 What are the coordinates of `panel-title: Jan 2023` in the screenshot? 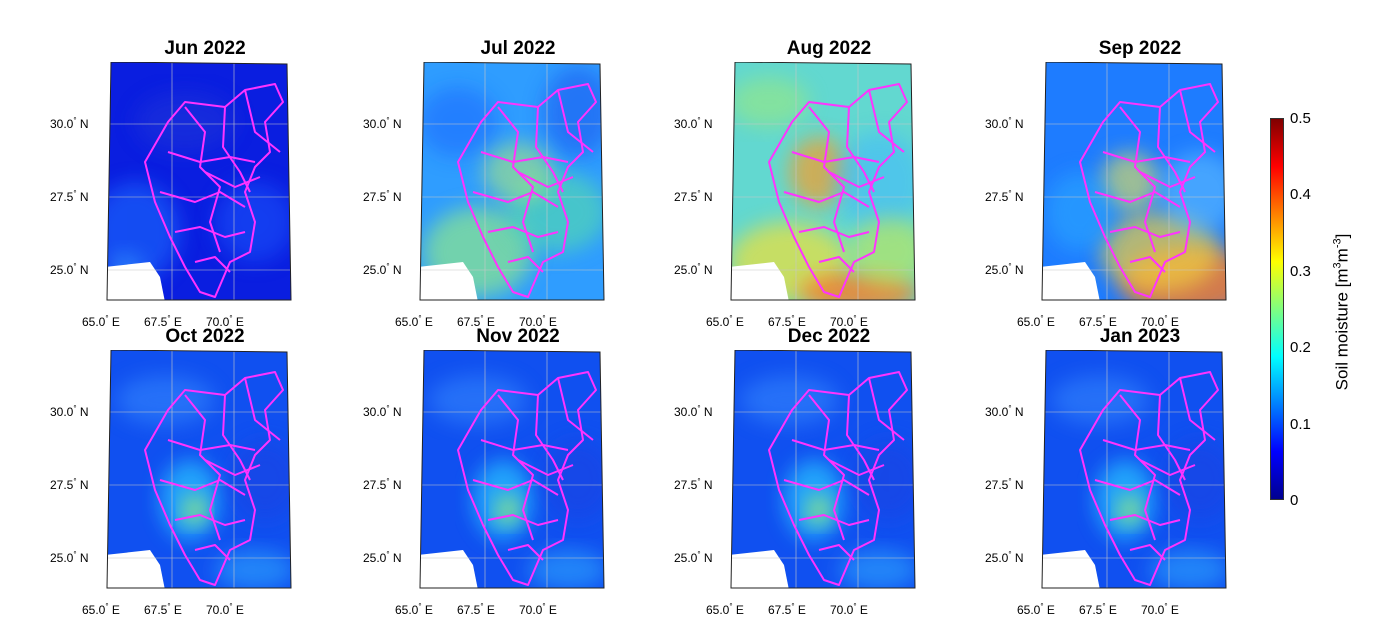 It's located at (1140, 336).